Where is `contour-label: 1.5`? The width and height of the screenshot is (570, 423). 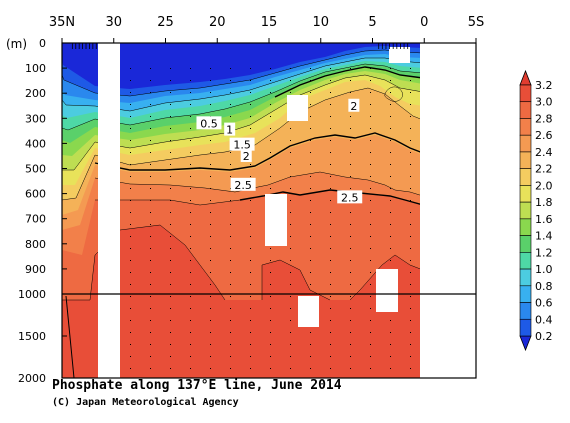 contour-label: 1.5 is located at coordinates (242, 145).